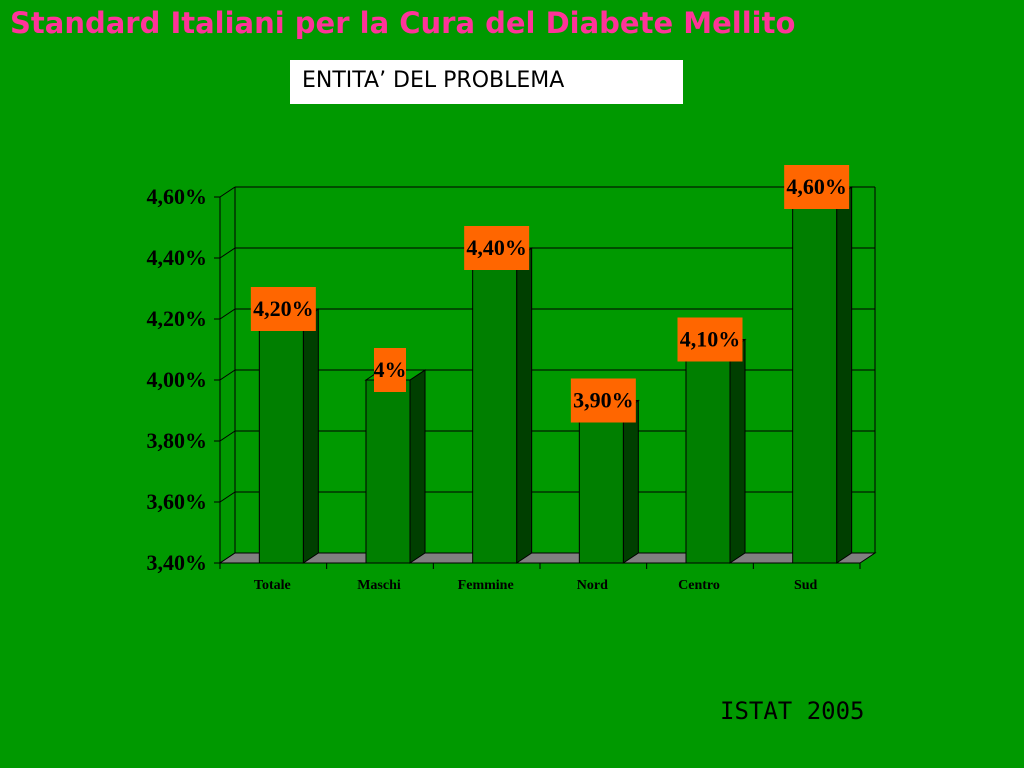 This screenshot has width=1024, height=768. Describe the element at coordinates (792, 711) in the screenshot. I see `source-label: ISTAT 2005` at that location.